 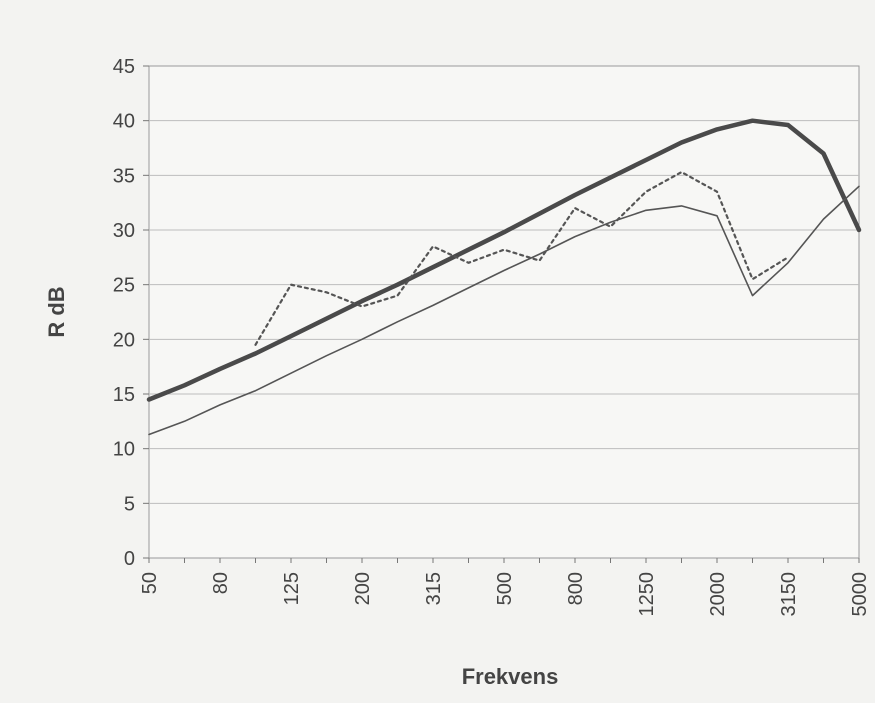 I want to click on x-tick-label: 3150, so click(x=789, y=594).